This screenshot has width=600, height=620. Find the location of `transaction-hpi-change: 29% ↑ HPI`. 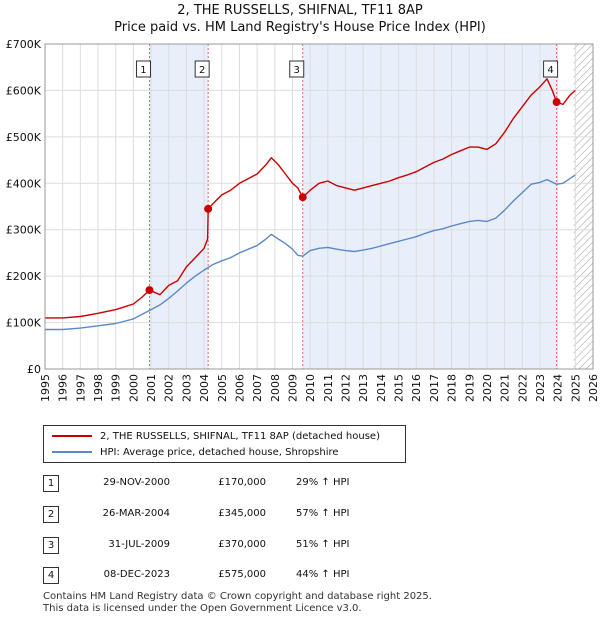

transaction-hpi-change: 29% ↑ HPI is located at coordinates (323, 482).